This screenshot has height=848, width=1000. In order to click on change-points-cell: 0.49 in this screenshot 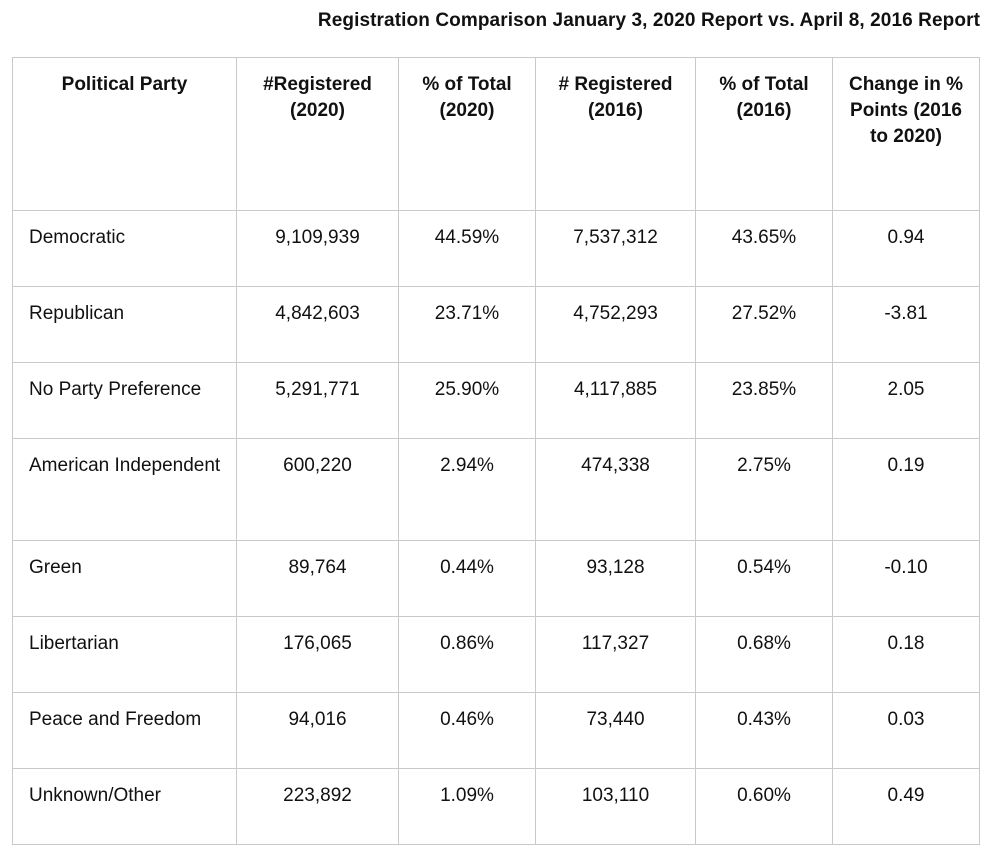, I will do `click(906, 806)`.